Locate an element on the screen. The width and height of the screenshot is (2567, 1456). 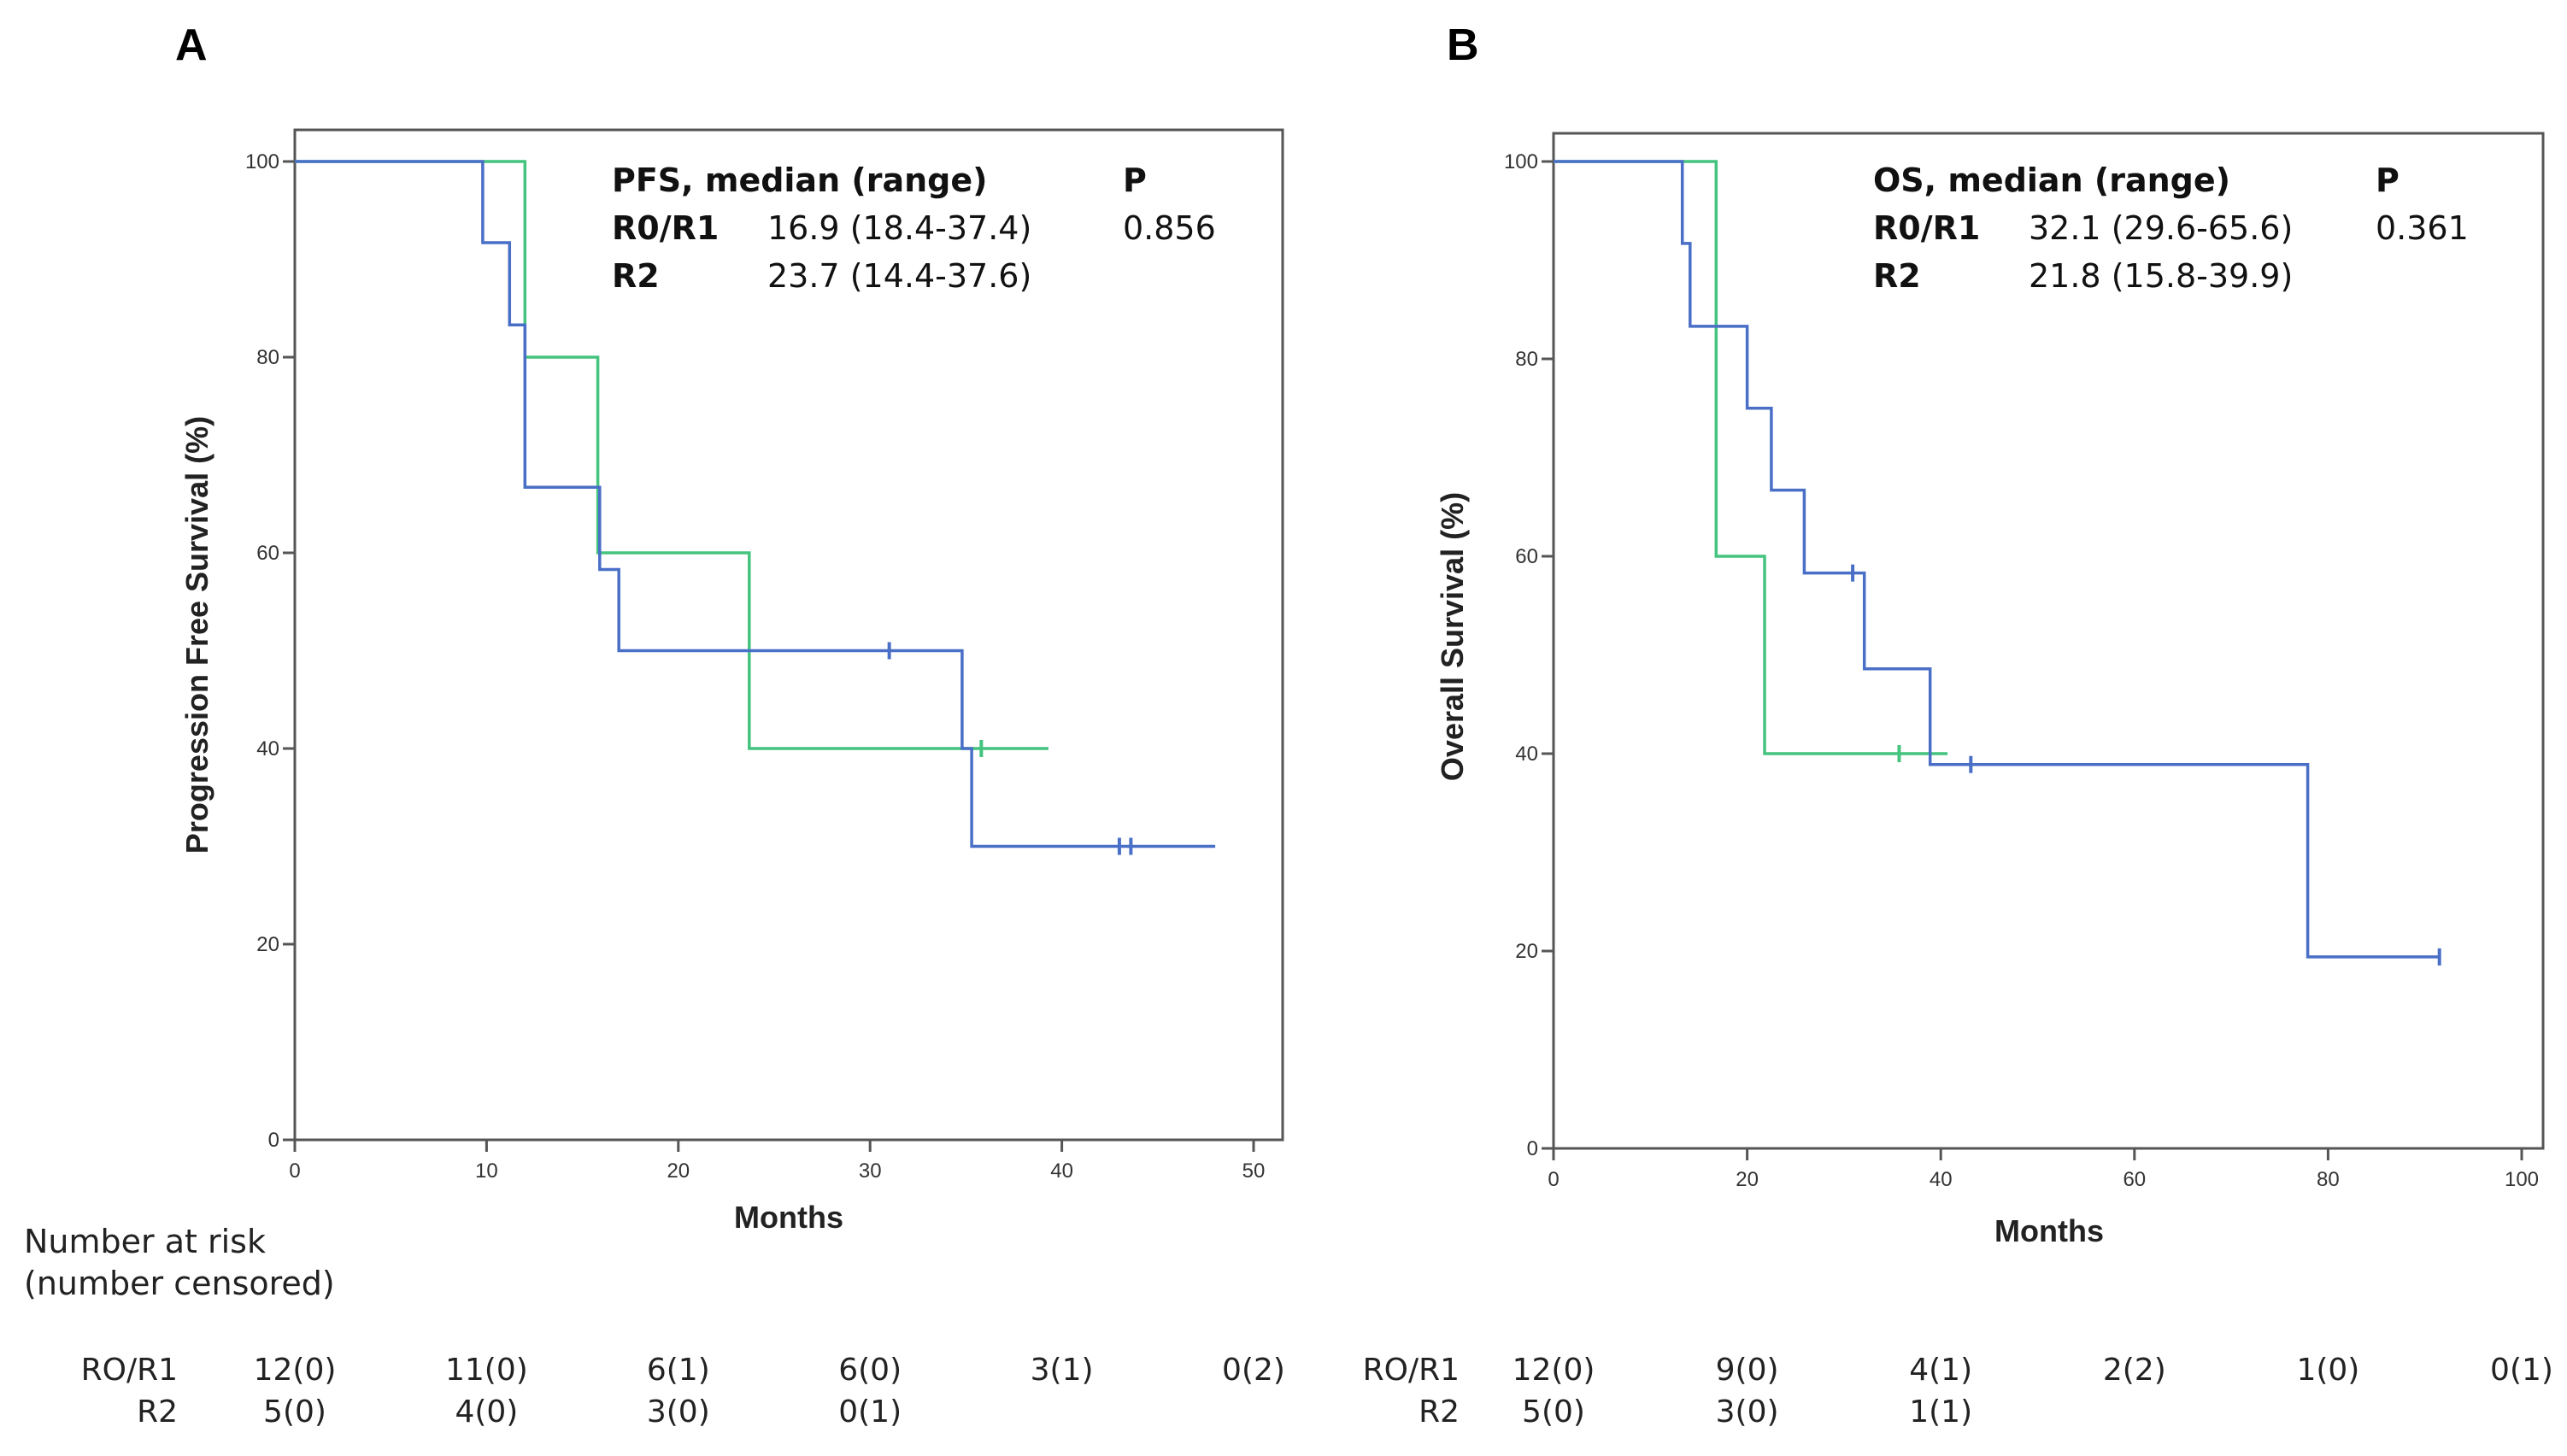
panel-a-letter: A is located at coordinates (191, 45).